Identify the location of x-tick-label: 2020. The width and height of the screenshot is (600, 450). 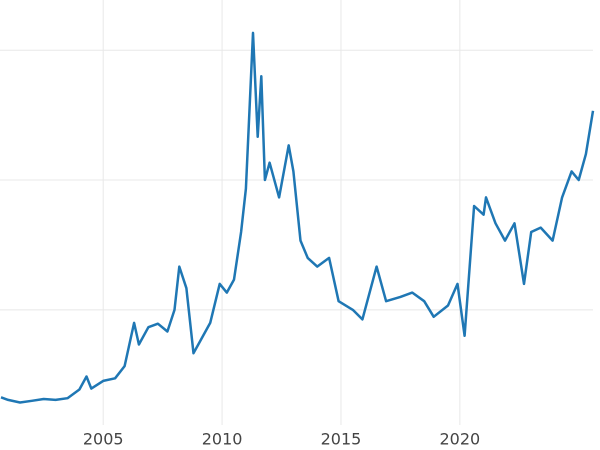
(459, 439).